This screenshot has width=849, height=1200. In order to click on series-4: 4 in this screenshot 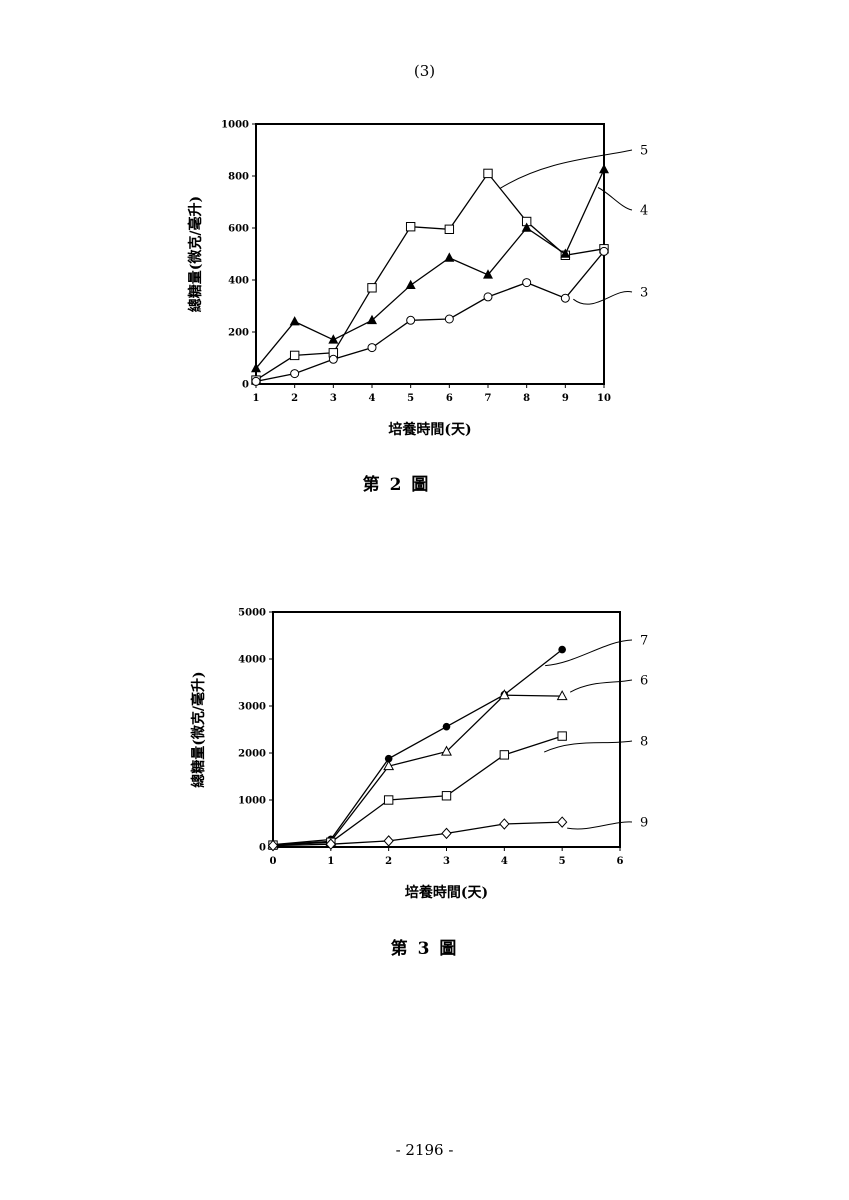, I will do `click(449, 268)`.